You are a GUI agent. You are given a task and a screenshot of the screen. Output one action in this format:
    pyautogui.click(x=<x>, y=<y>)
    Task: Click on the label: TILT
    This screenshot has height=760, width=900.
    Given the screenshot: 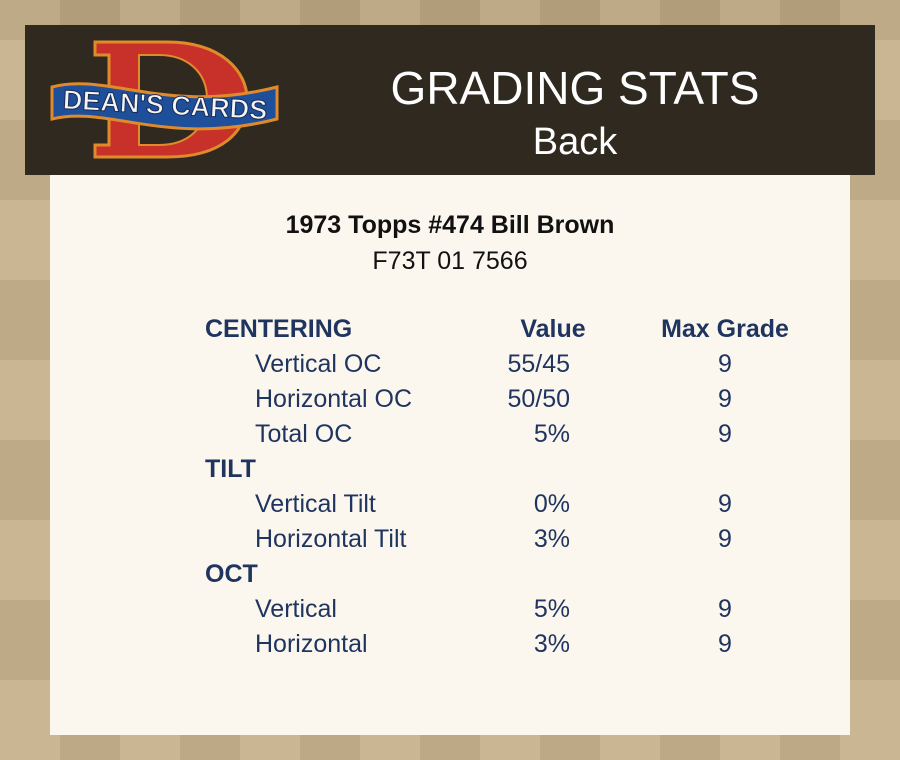 What is the action you would take?
    pyautogui.click(x=230, y=469)
    